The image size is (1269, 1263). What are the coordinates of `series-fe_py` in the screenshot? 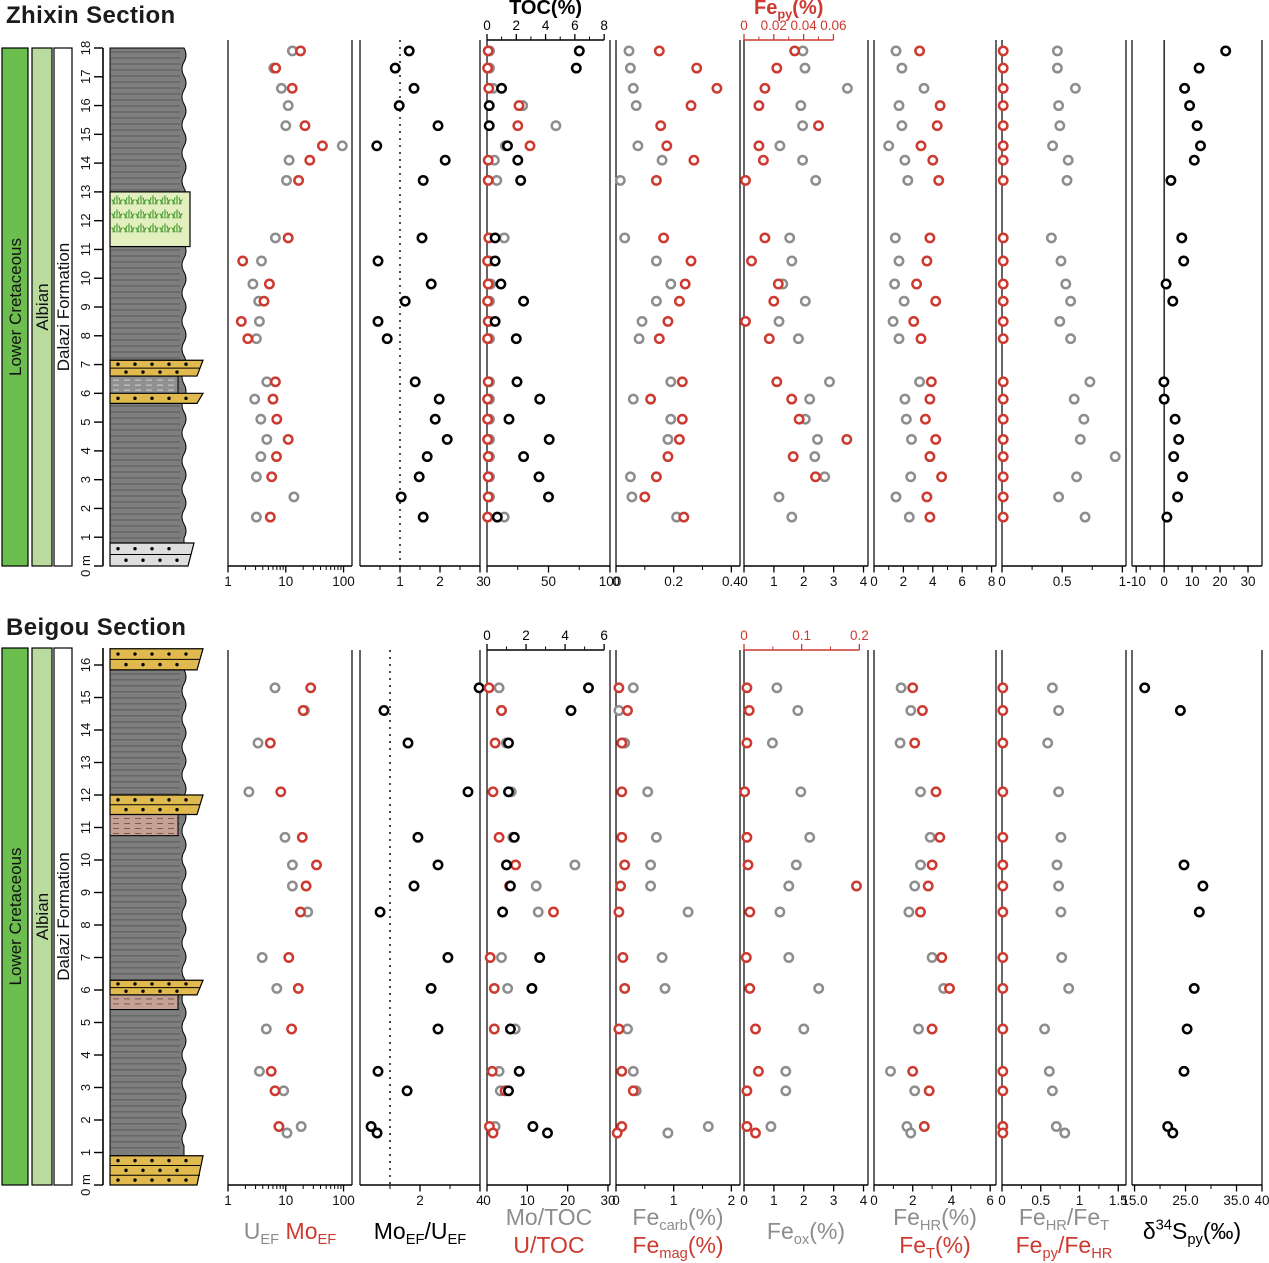 It's located at (796, 264).